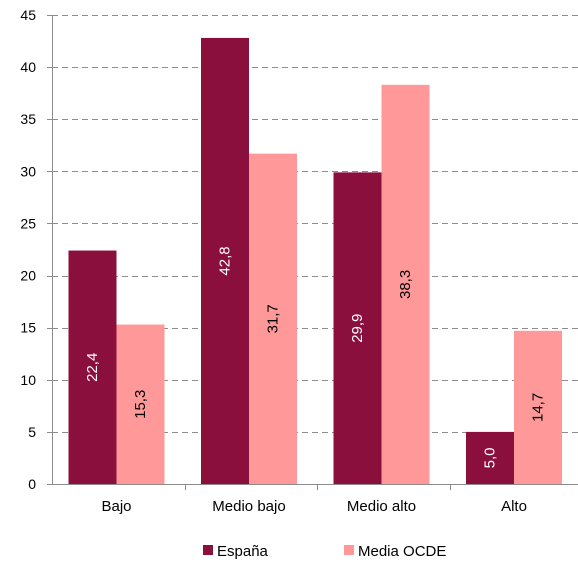 The height and width of the screenshot is (562, 578). Describe the element at coordinates (243, 551) in the screenshot. I see `legend-label: España` at that location.